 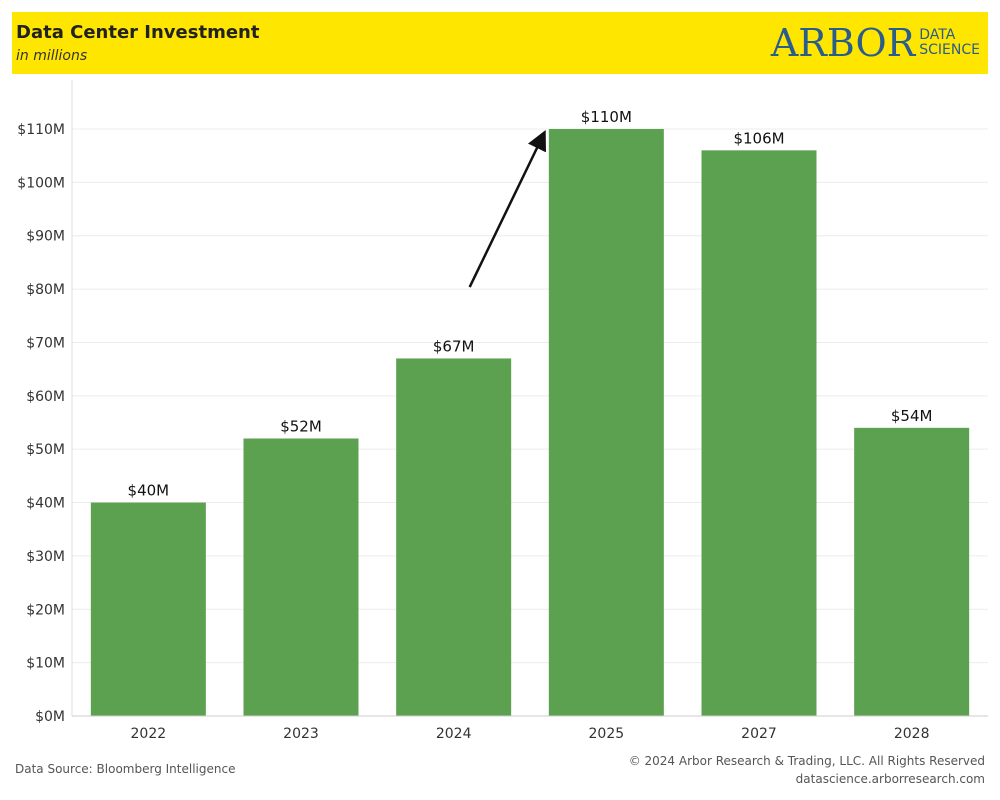 I want to click on y-tick-label: $50M, so click(x=45, y=450).